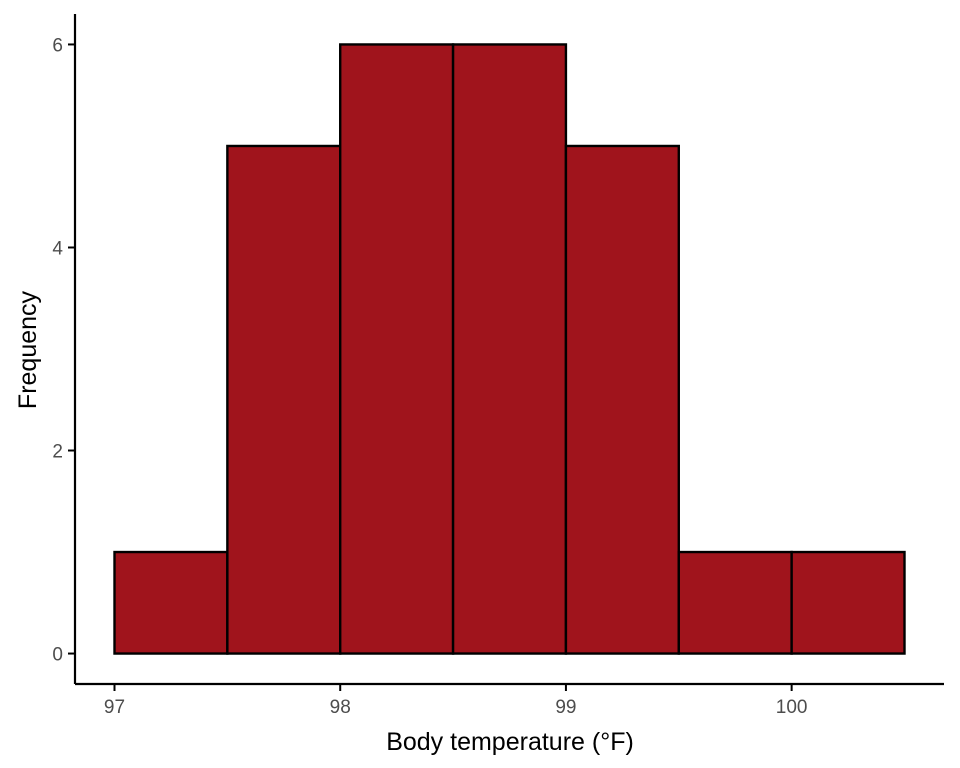  What do you see at coordinates (114, 707) in the screenshot?
I see `x-tick-label: 97` at bounding box center [114, 707].